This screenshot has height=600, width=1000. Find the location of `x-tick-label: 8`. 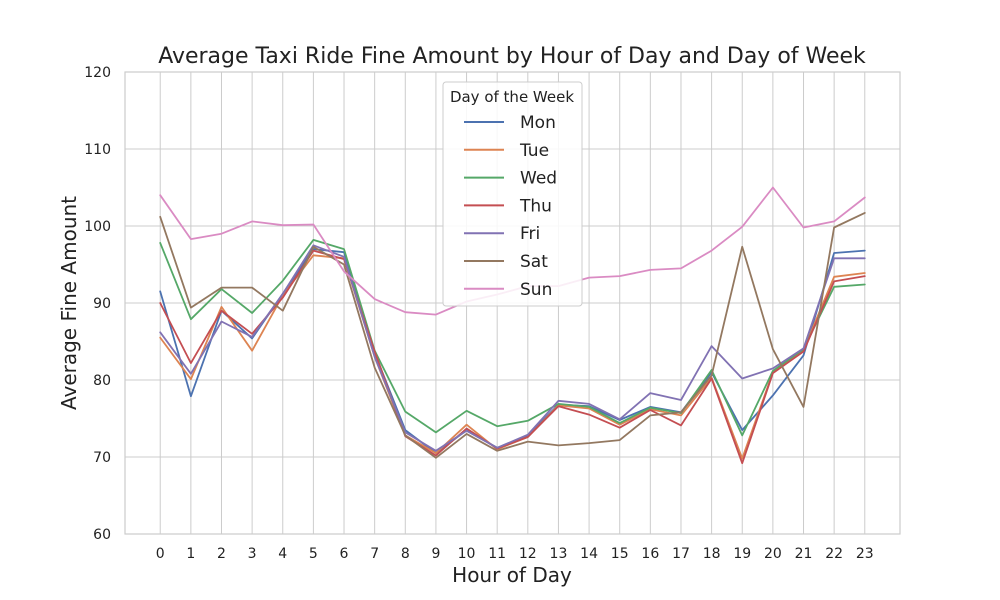

x-tick-label: 8 is located at coordinates (405, 554).